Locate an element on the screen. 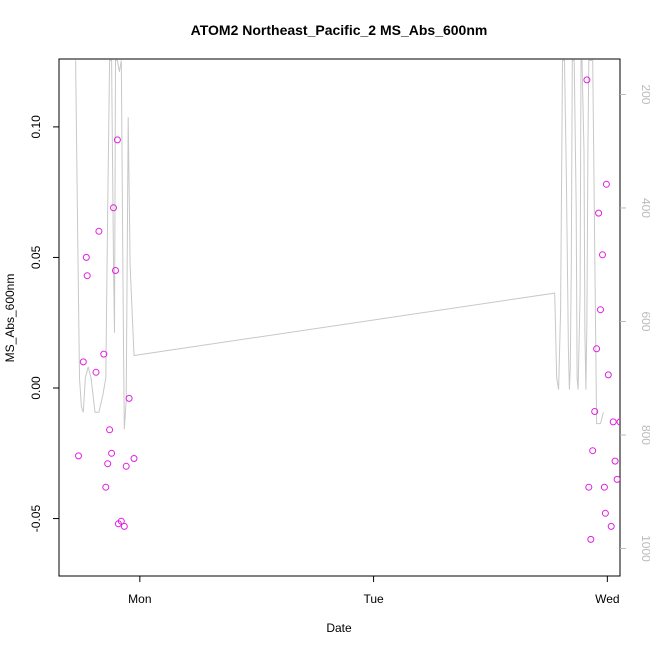 Image resolution: width=650 pixels, height=650 pixels. y-tick-label: 0.00 is located at coordinates (36, 388).